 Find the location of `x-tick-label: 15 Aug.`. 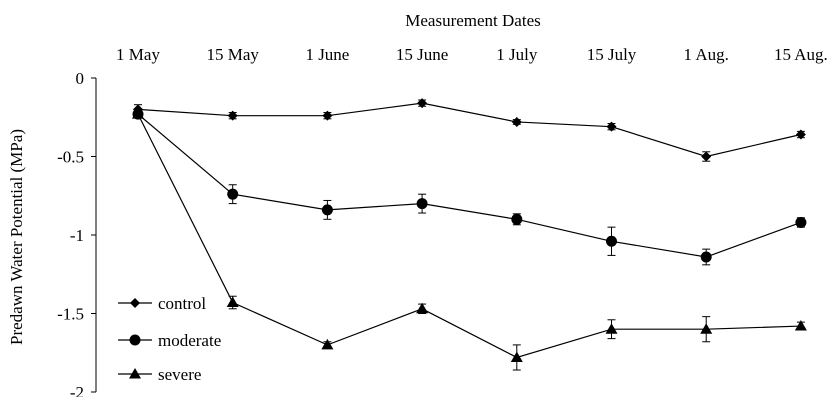

x-tick-label: 15 Aug. is located at coordinates (801, 54).